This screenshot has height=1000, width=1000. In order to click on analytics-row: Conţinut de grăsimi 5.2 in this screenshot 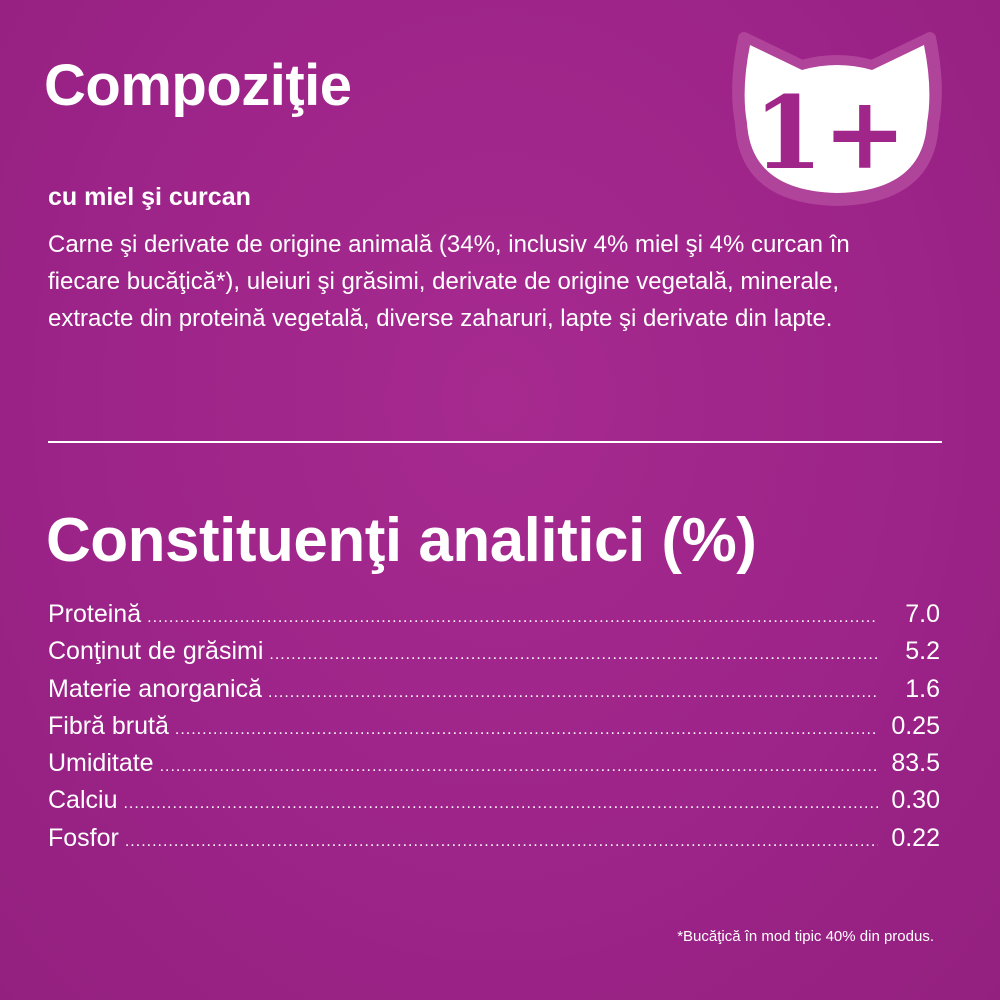, I will do `click(494, 655)`.